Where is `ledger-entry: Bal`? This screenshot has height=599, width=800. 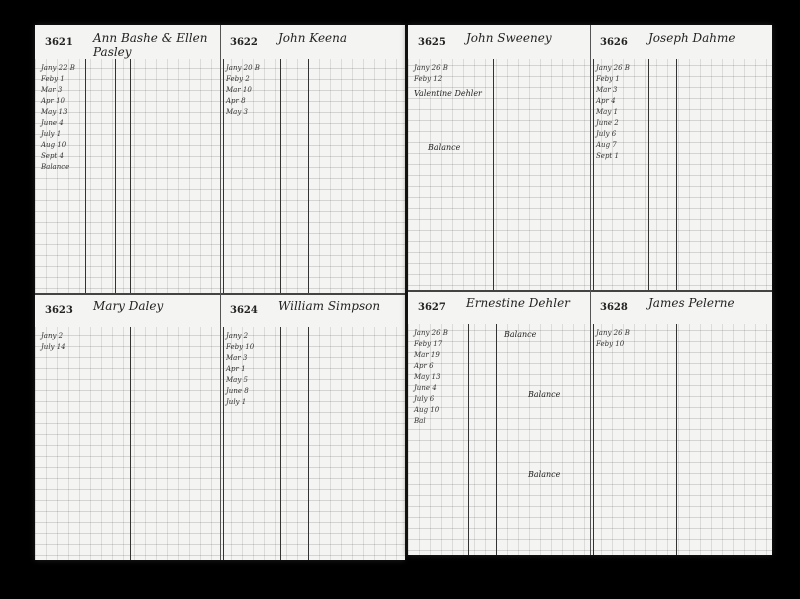
ledger-entry: Bal is located at coordinates (420, 421).